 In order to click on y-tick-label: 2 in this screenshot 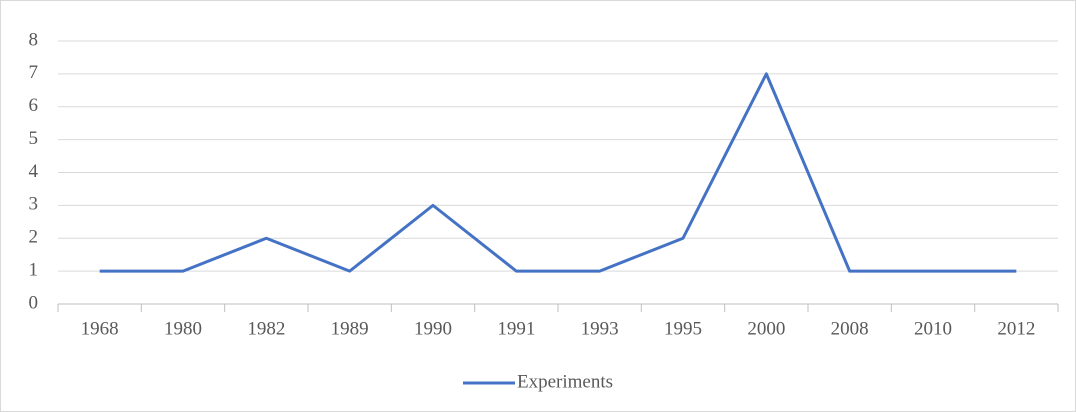, I will do `click(34, 237)`.